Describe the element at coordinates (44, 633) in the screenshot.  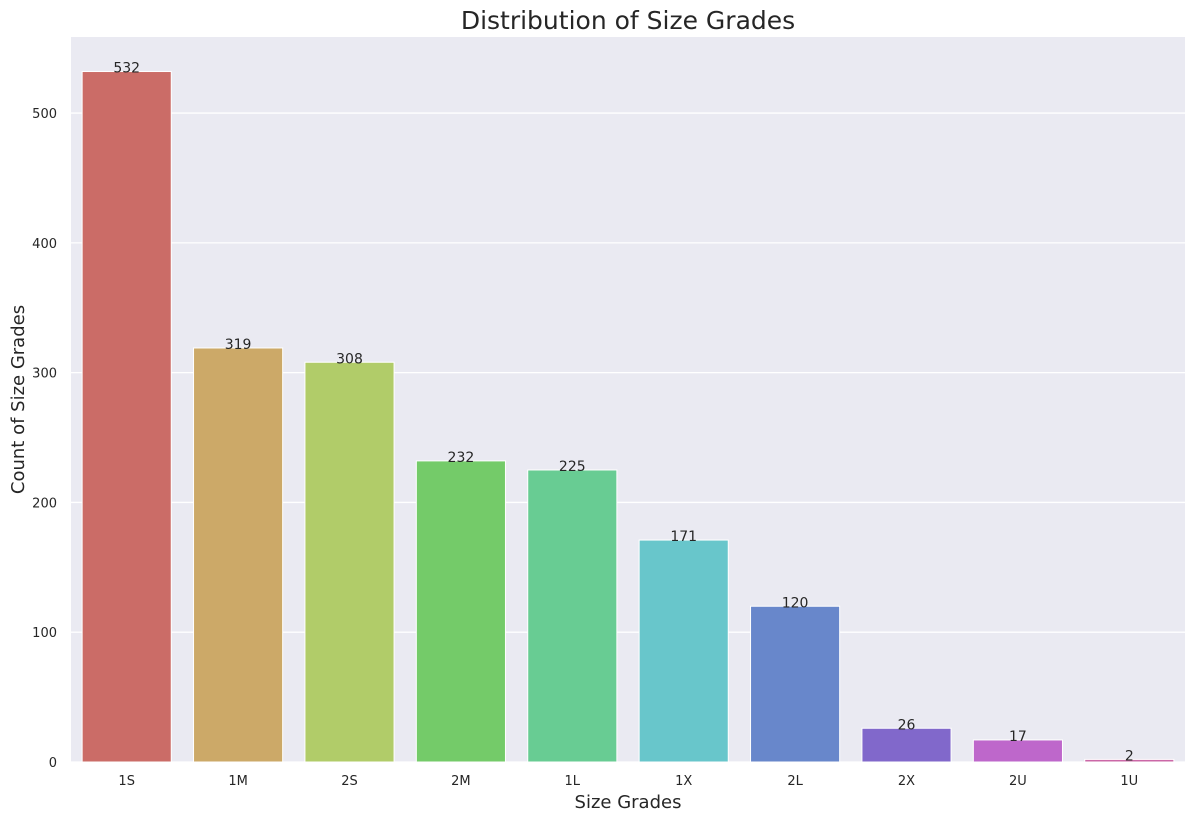
I see `y-tick-label: 100` at that location.